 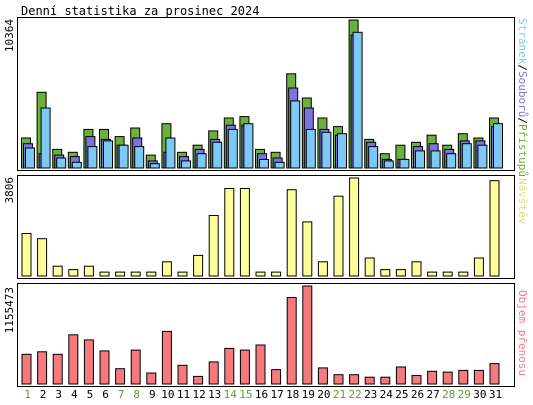 What do you see at coordinates (121, 394) in the screenshot?
I see `day-label: 7` at bounding box center [121, 394].